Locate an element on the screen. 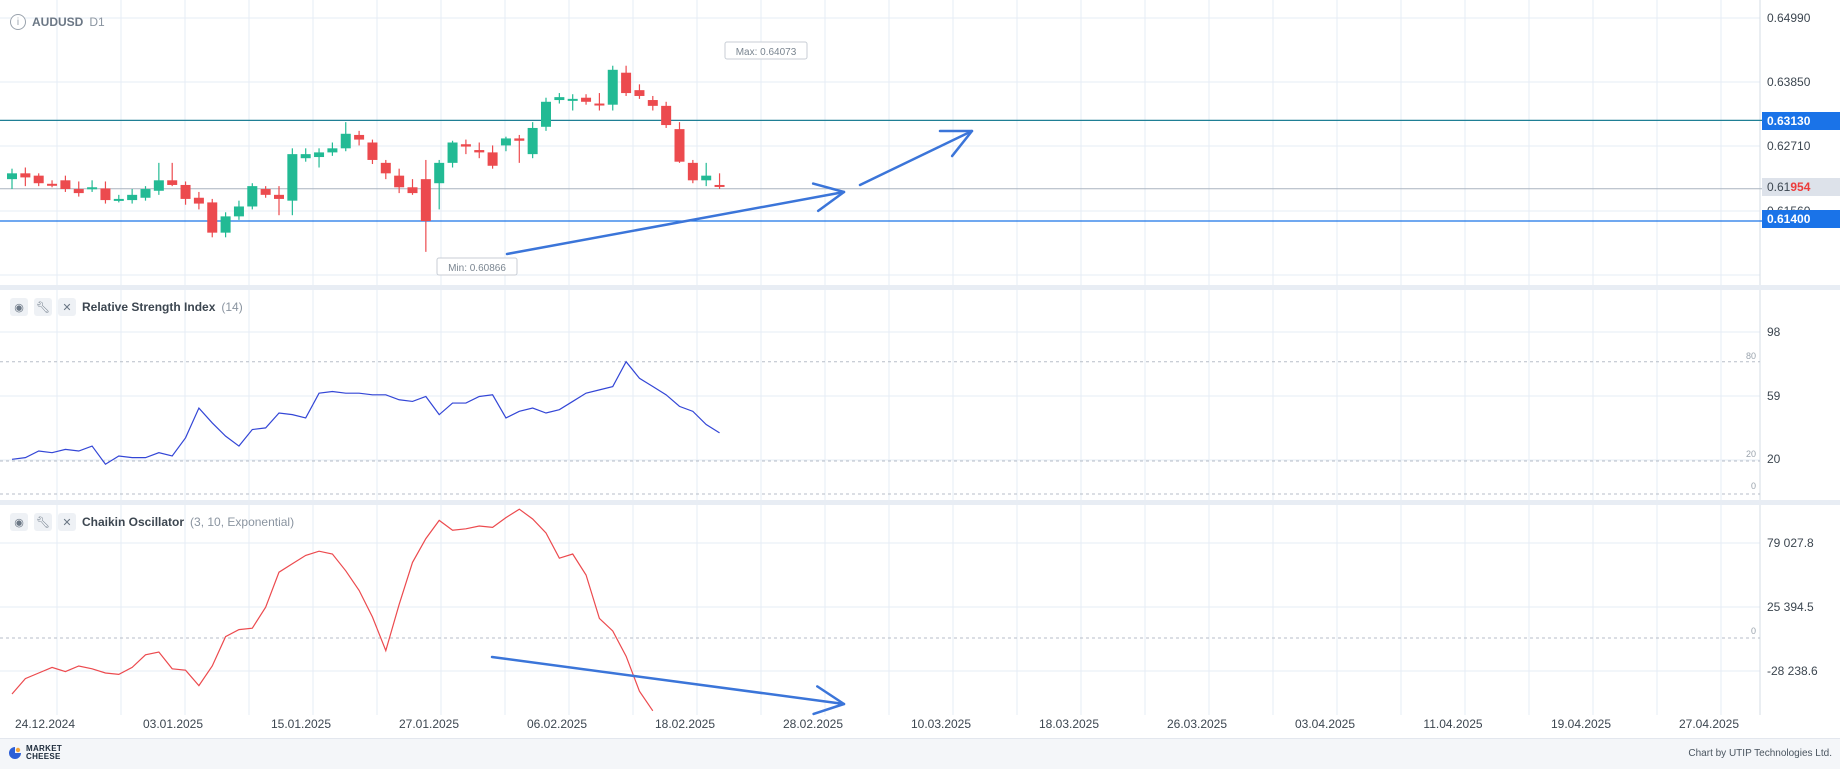 The height and width of the screenshot is (769, 1840). resistance-price-tag is located at coordinates (1801, 121).